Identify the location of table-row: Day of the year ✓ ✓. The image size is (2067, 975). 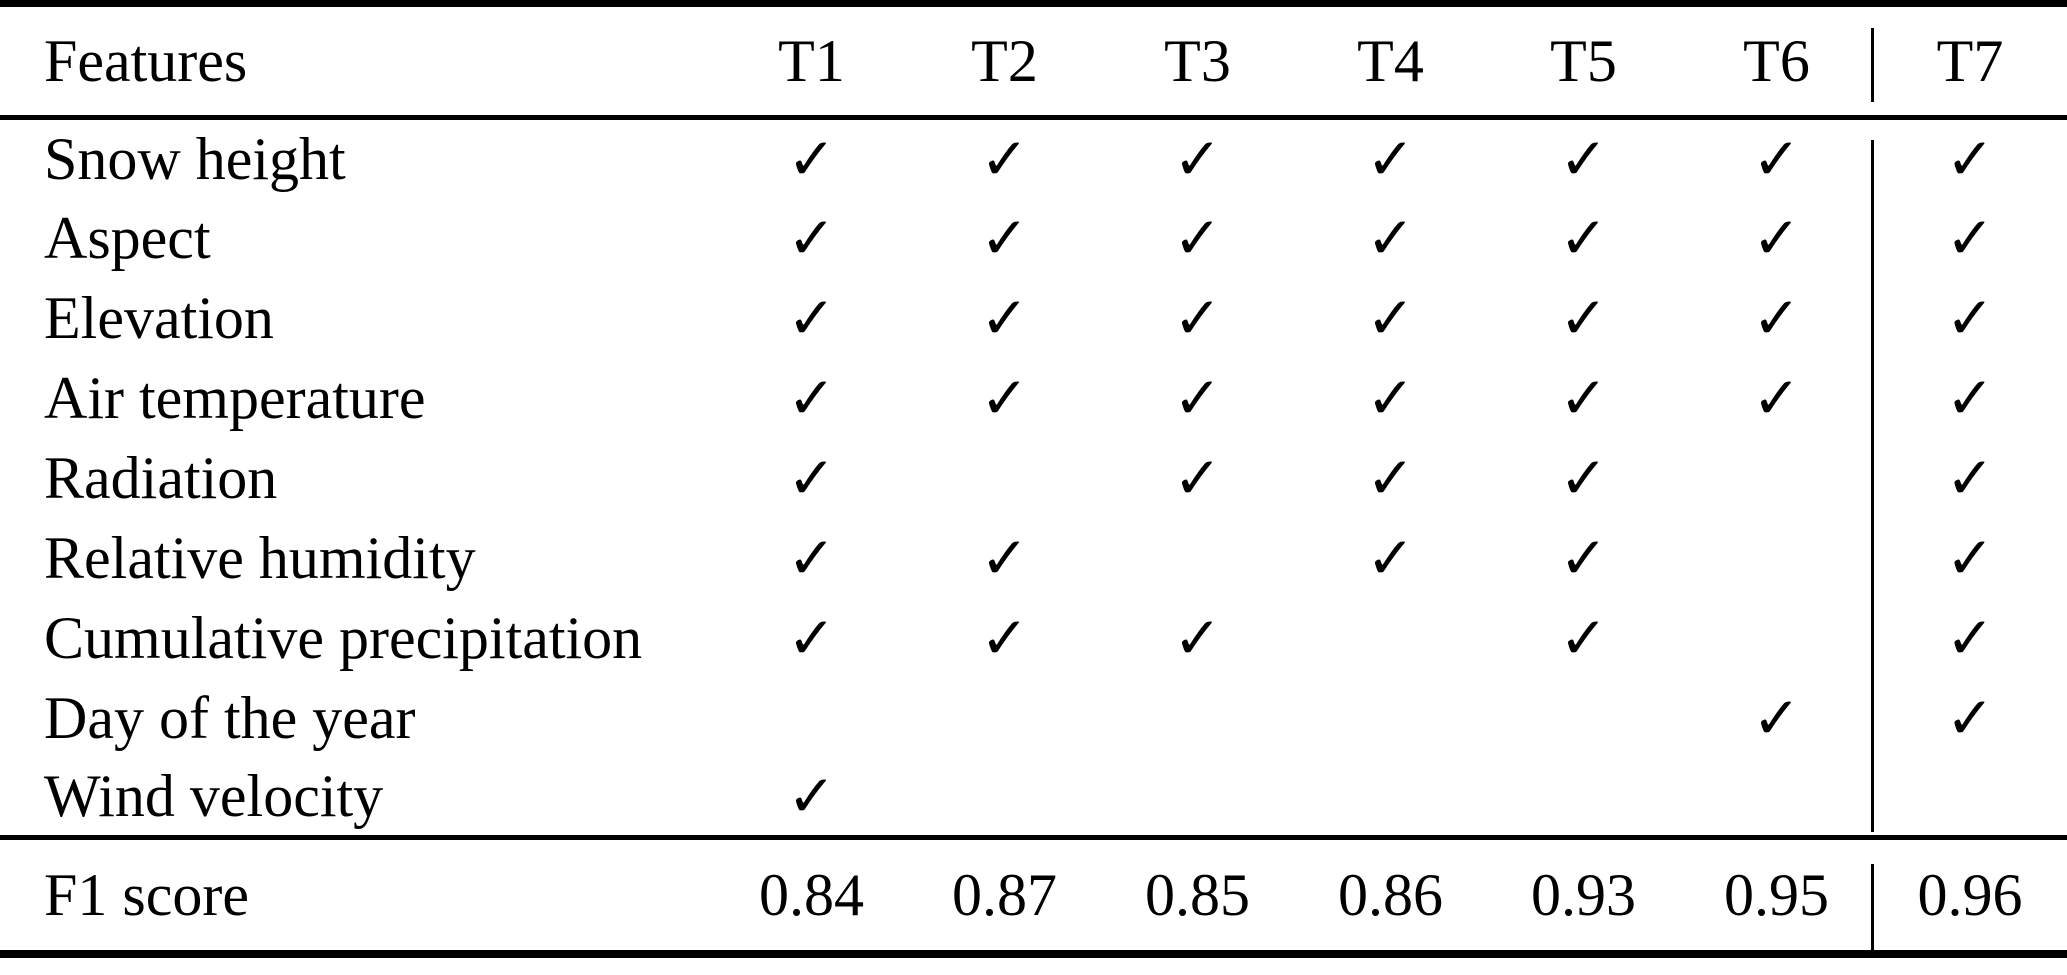
(1033, 718).